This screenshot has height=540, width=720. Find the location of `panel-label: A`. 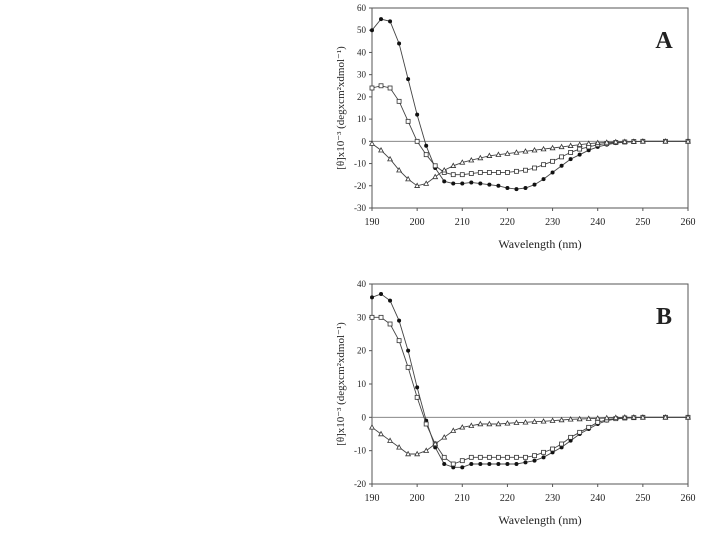

panel-label: A is located at coordinates (664, 41).